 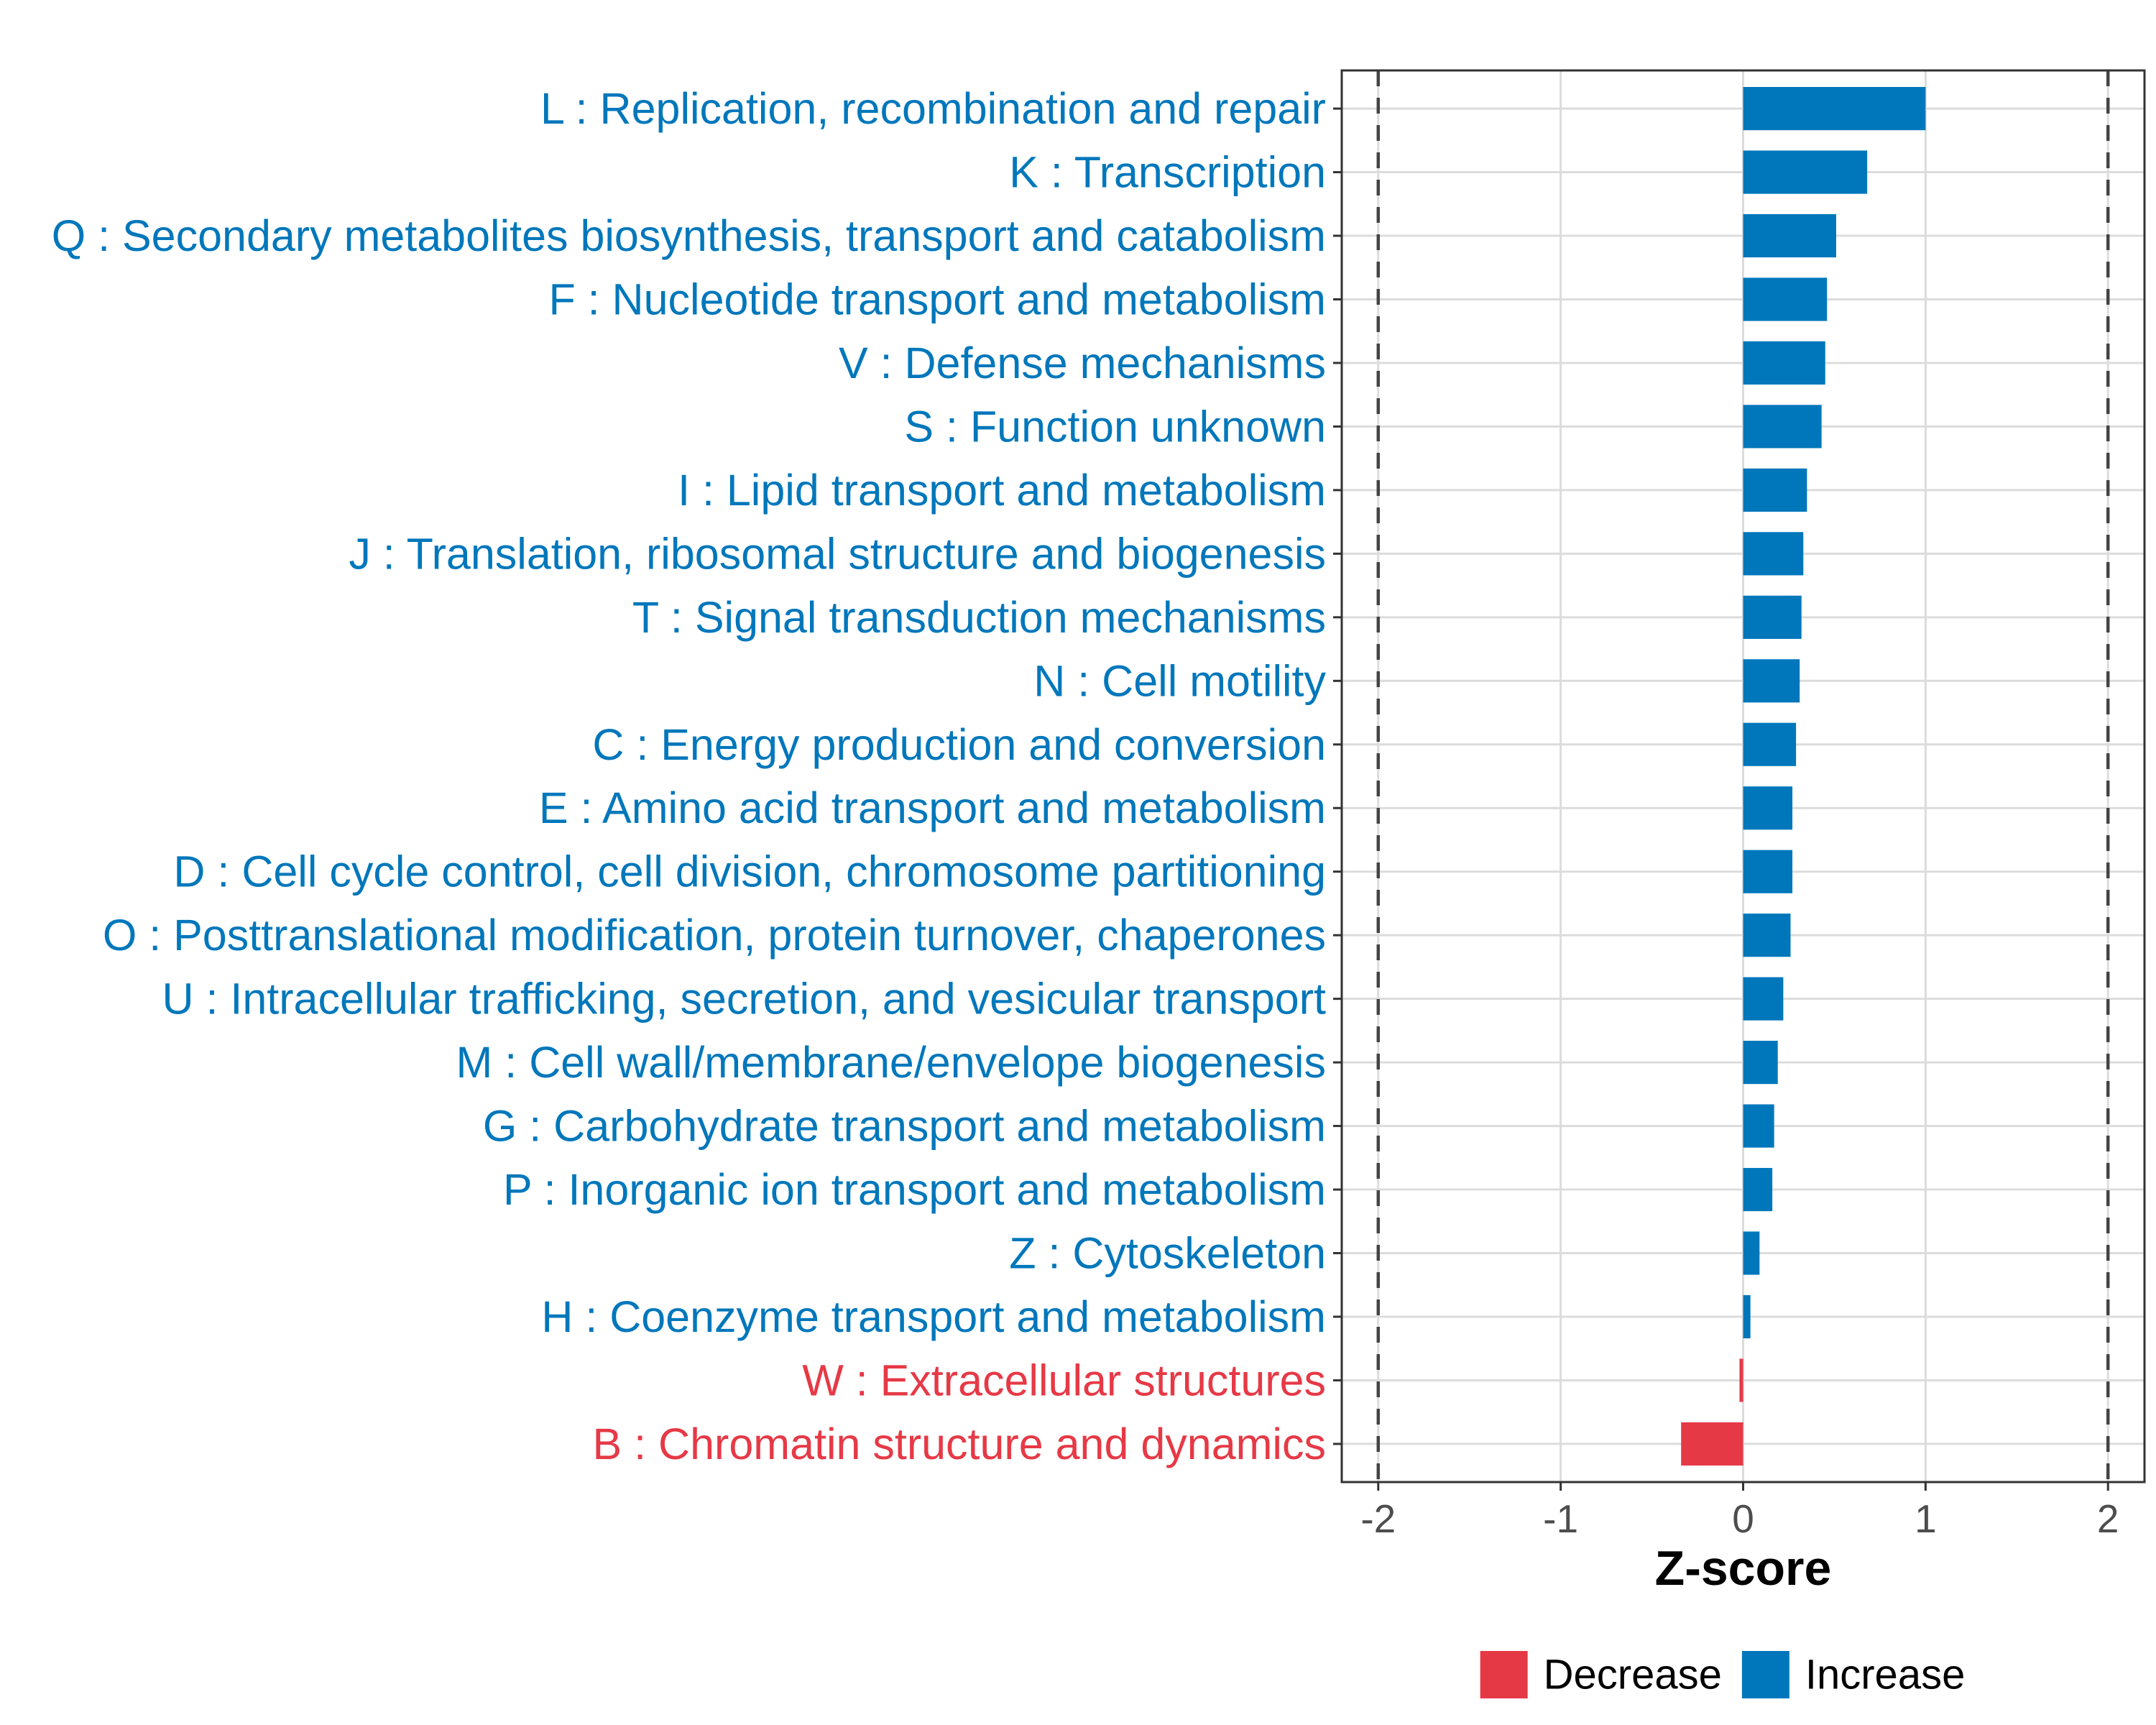 What do you see at coordinates (1064, 1380) in the screenshot?
I see `category-label: W : Extracellular structures` at bounding box center [1064, 1380].